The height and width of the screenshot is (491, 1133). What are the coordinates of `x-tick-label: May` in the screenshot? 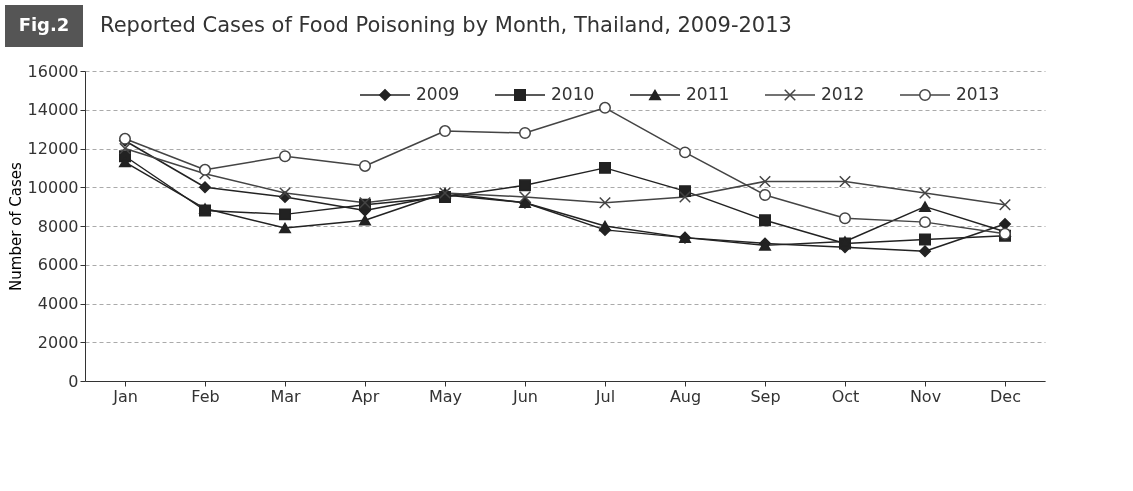 It's located at (445, 396).